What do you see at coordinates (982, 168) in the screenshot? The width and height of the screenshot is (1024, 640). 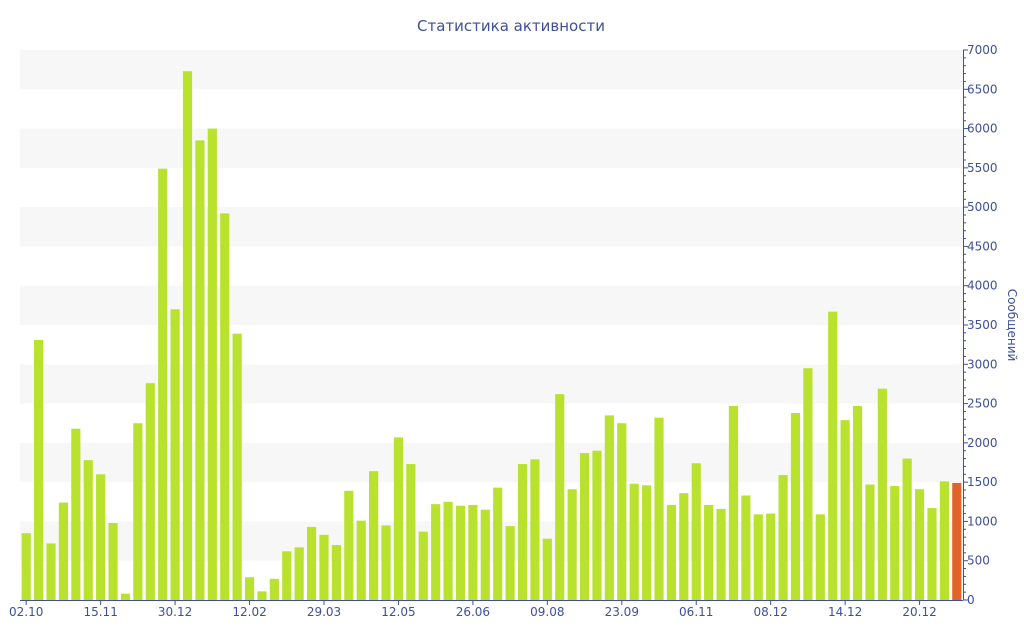 I see `y-tick-label: 5500` at bounding box center [982, 168].